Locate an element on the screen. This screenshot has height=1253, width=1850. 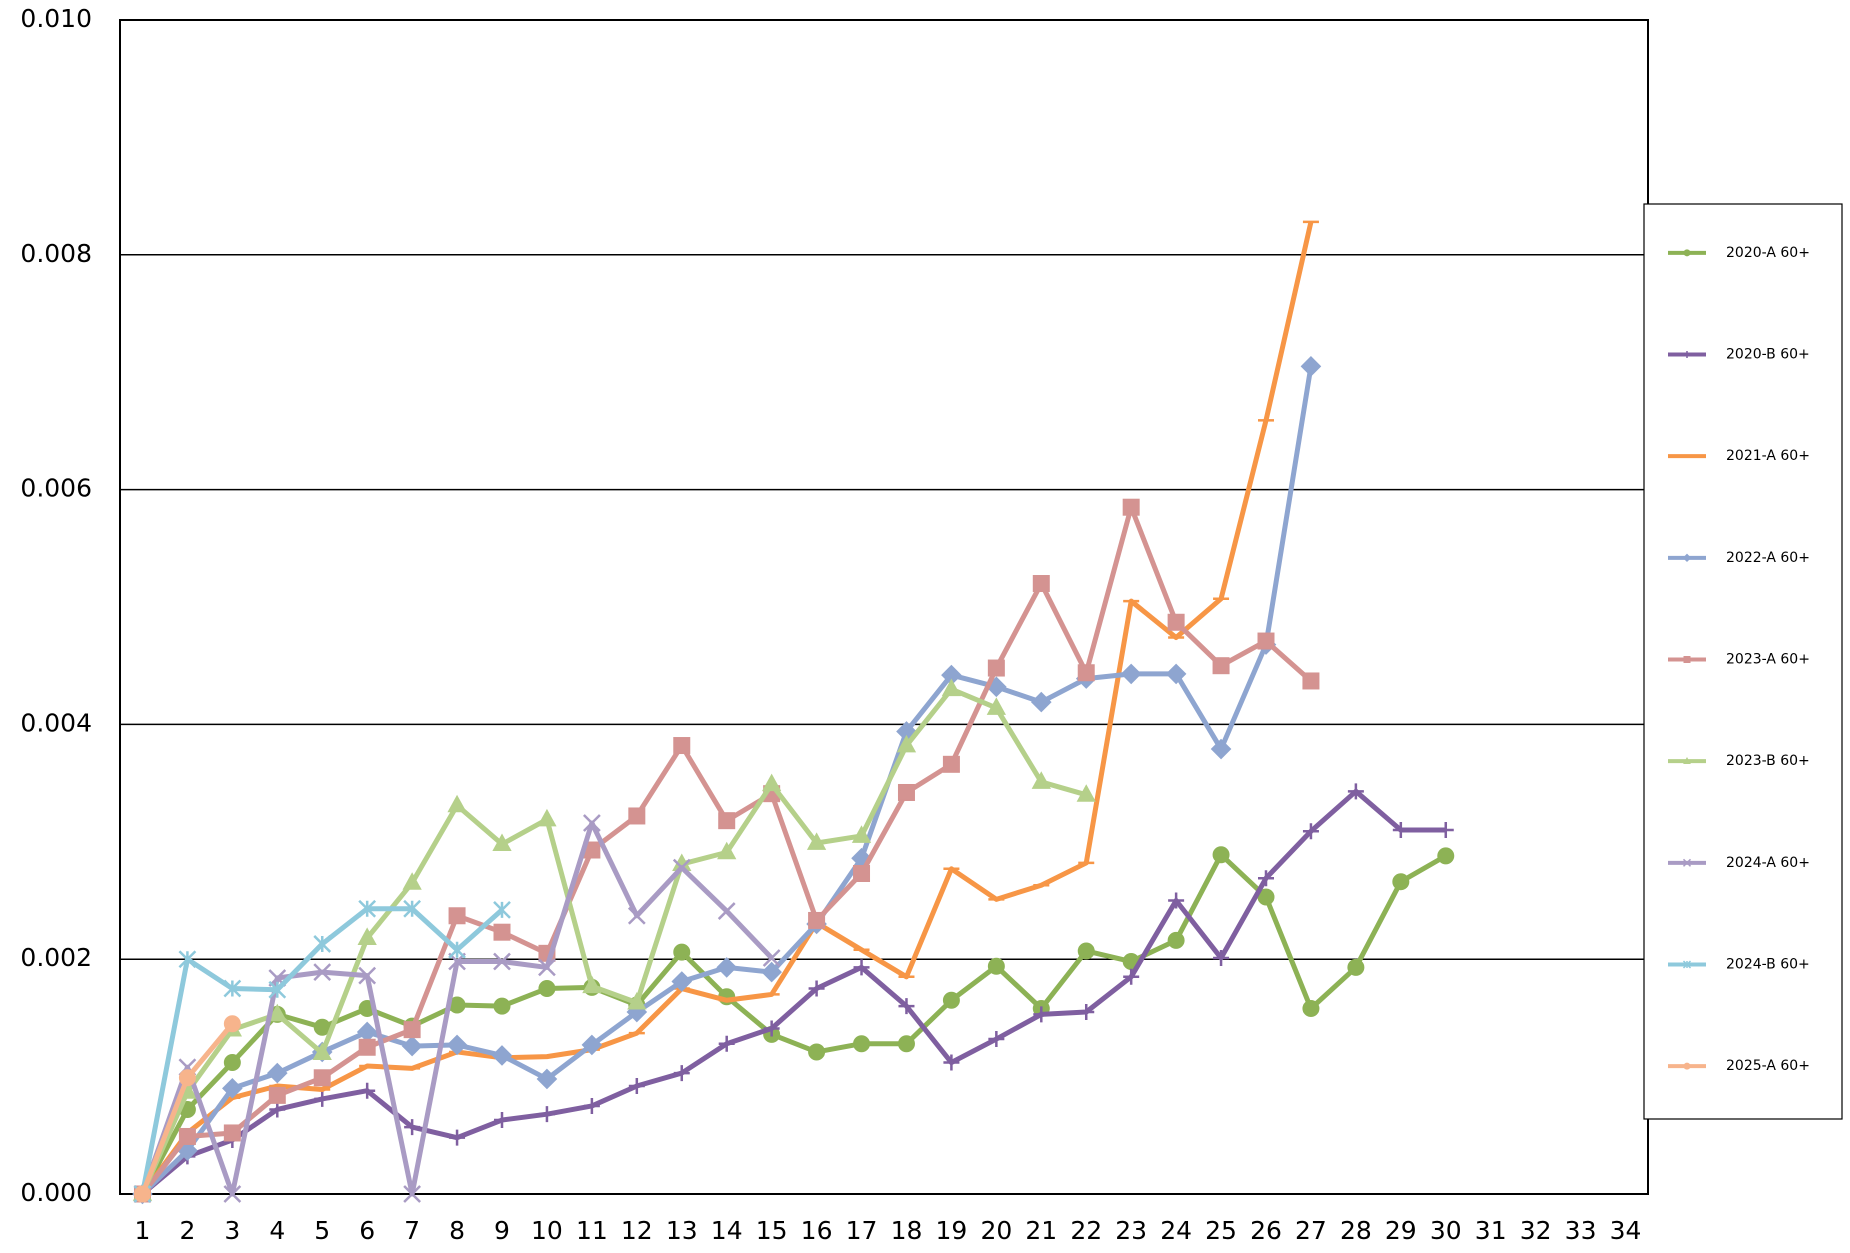
x-tick-label: 30 is located at coordinates (1446, 1230).